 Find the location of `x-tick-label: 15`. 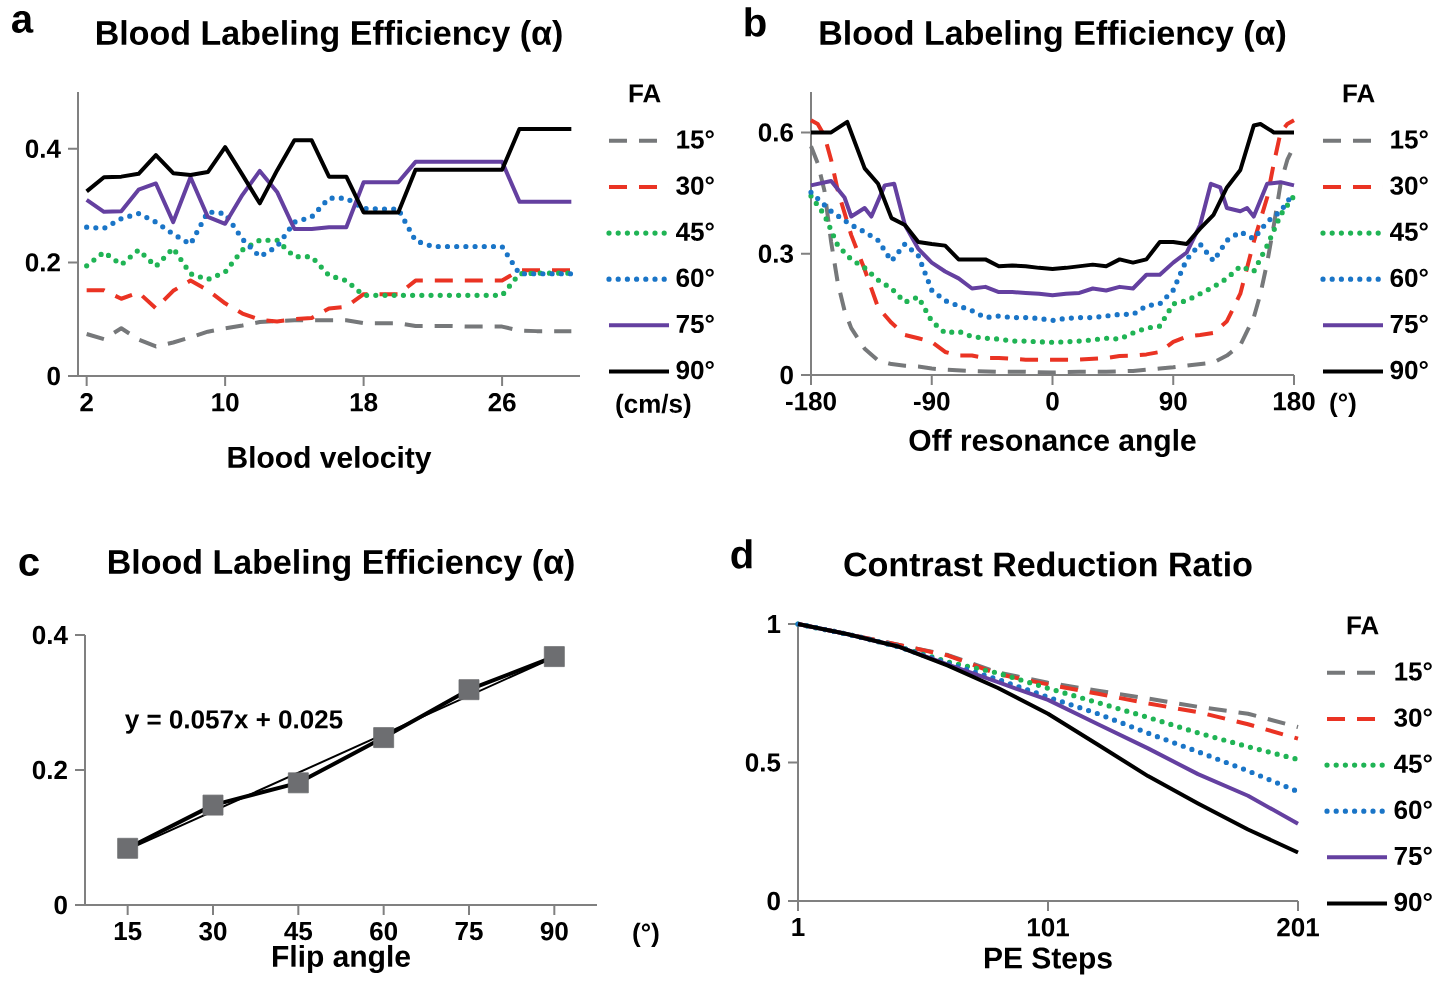

x-tick-label: 15 is located at coordinates (128, 931).